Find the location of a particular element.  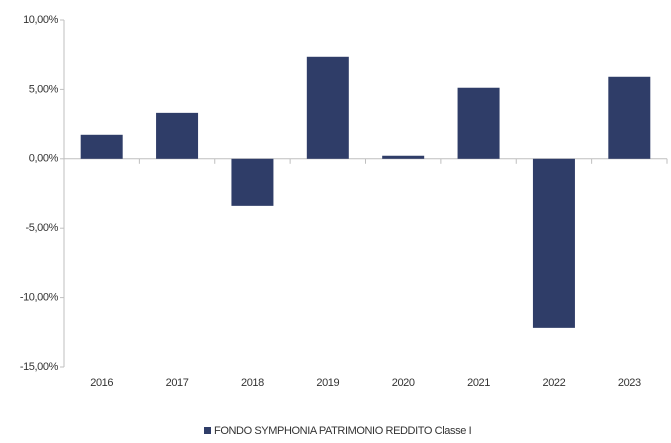

y-tick-label: 0,00% is located at coordinates (44, 159).